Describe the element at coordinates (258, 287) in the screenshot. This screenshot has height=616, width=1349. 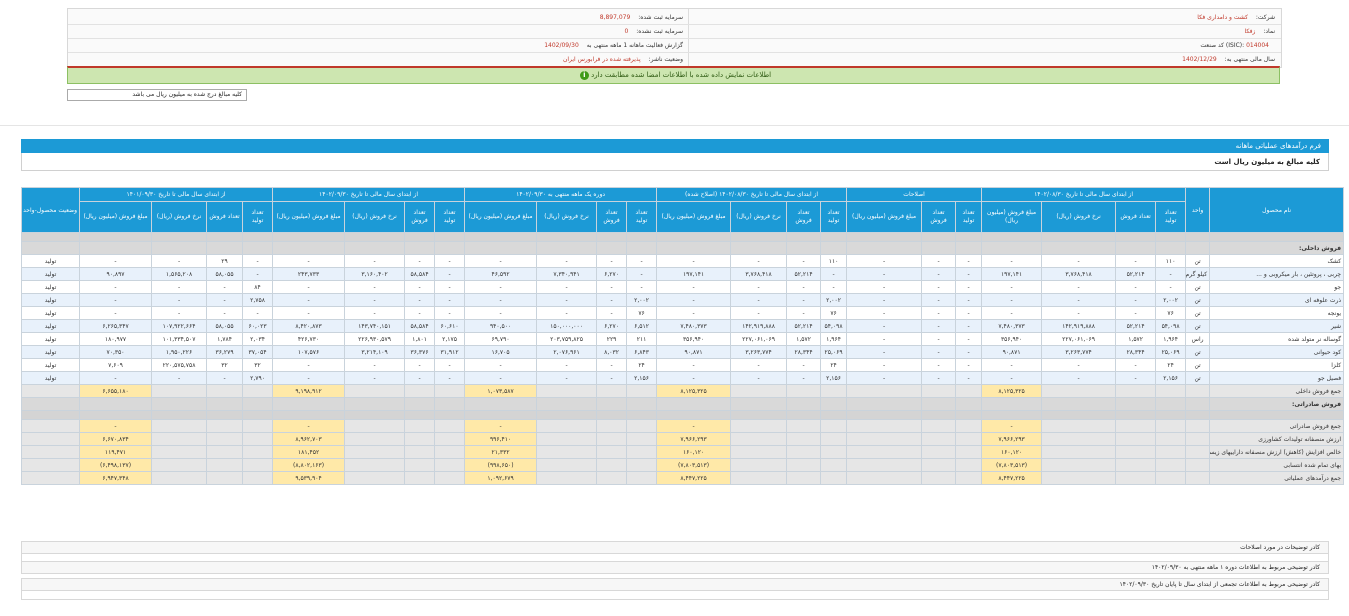
I see `value-cell: ۸۴` at that location.